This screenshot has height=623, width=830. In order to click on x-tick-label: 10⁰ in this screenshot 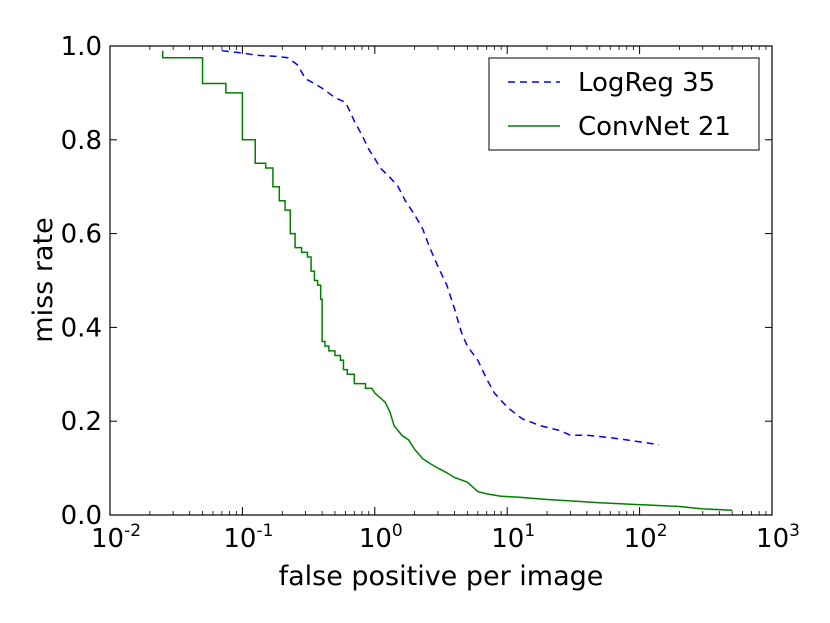, I will do `click(381, 537)`.